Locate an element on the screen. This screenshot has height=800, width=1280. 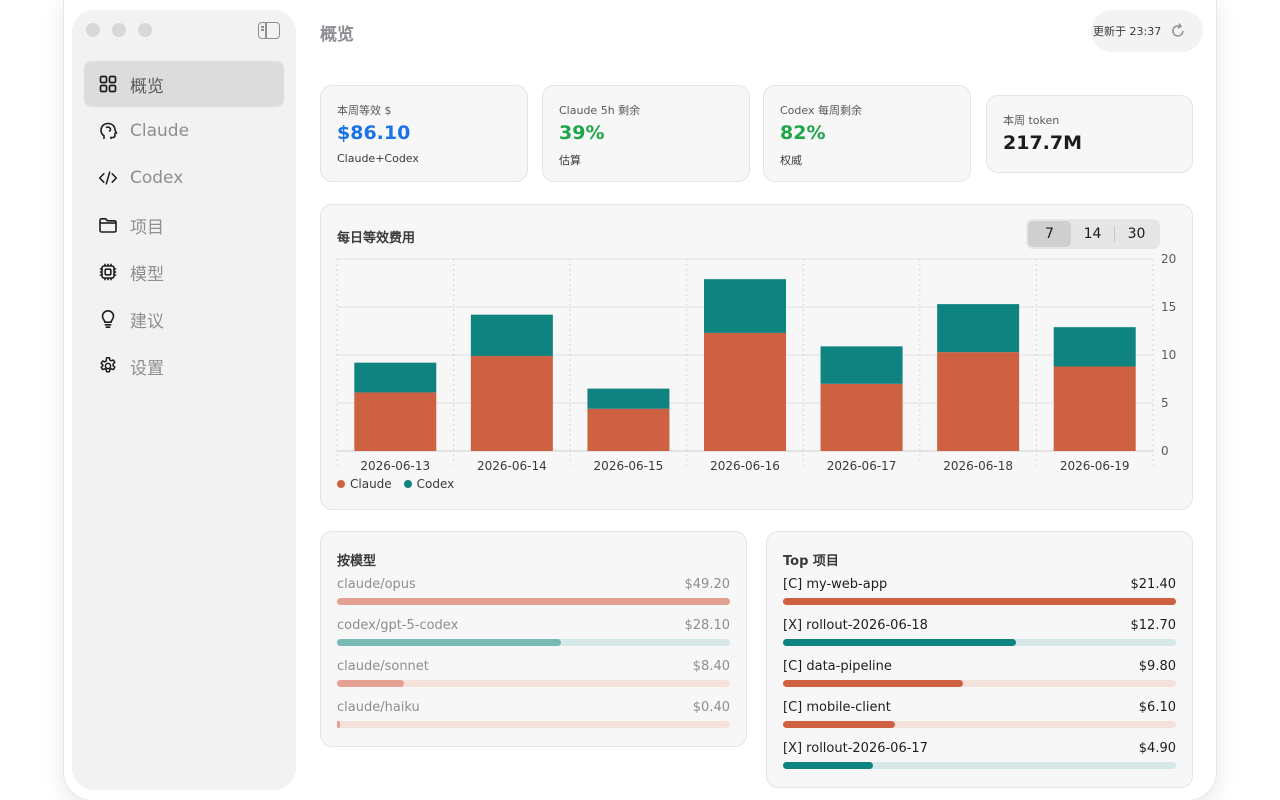
sidebar-item-label: 模型 is located at coordinates (147, 272).